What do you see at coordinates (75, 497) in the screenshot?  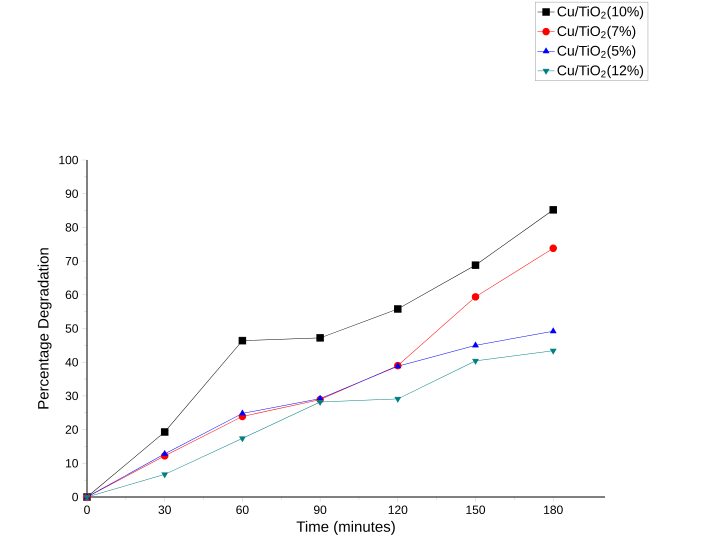 I see `y-tick-label: 0` at bounding box center [75, 497].